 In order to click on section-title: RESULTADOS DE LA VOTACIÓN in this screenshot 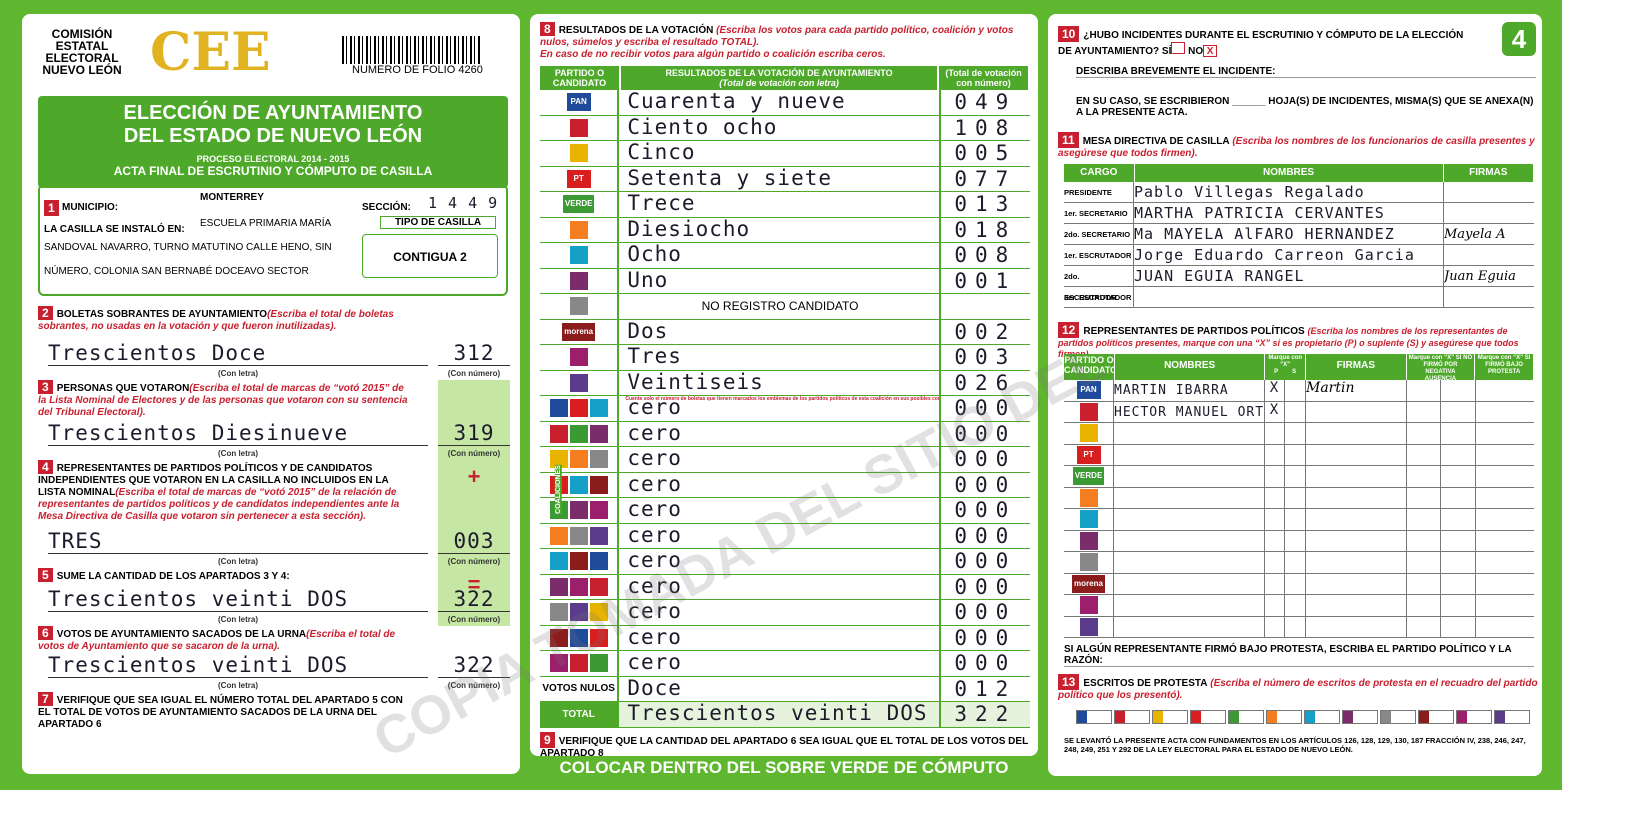, I will do `click(636, 30)`.